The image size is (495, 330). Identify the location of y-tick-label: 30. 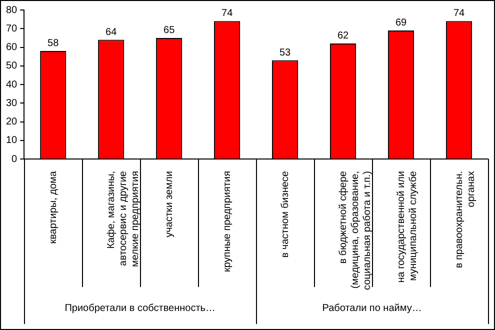
(12, 103).